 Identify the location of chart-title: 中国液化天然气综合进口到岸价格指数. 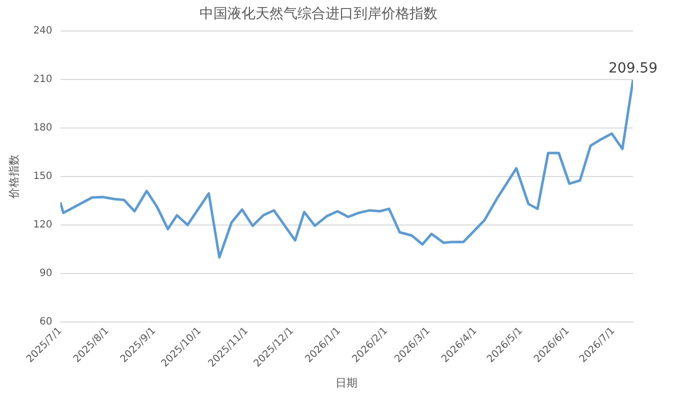
(319, 14).